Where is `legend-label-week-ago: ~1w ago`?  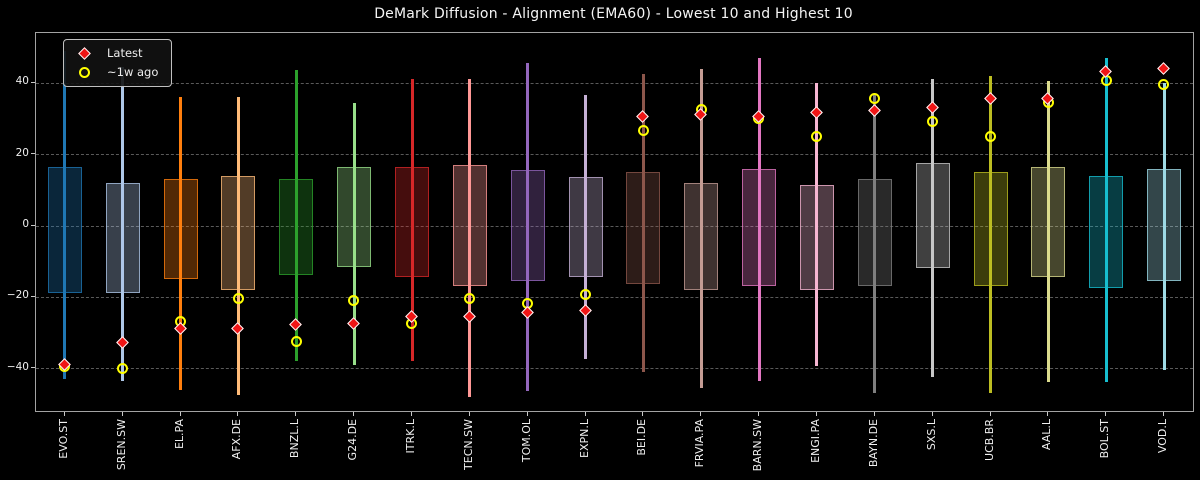
legend-label-week-ago: ~1w ago is located at coordinates (133, 72).